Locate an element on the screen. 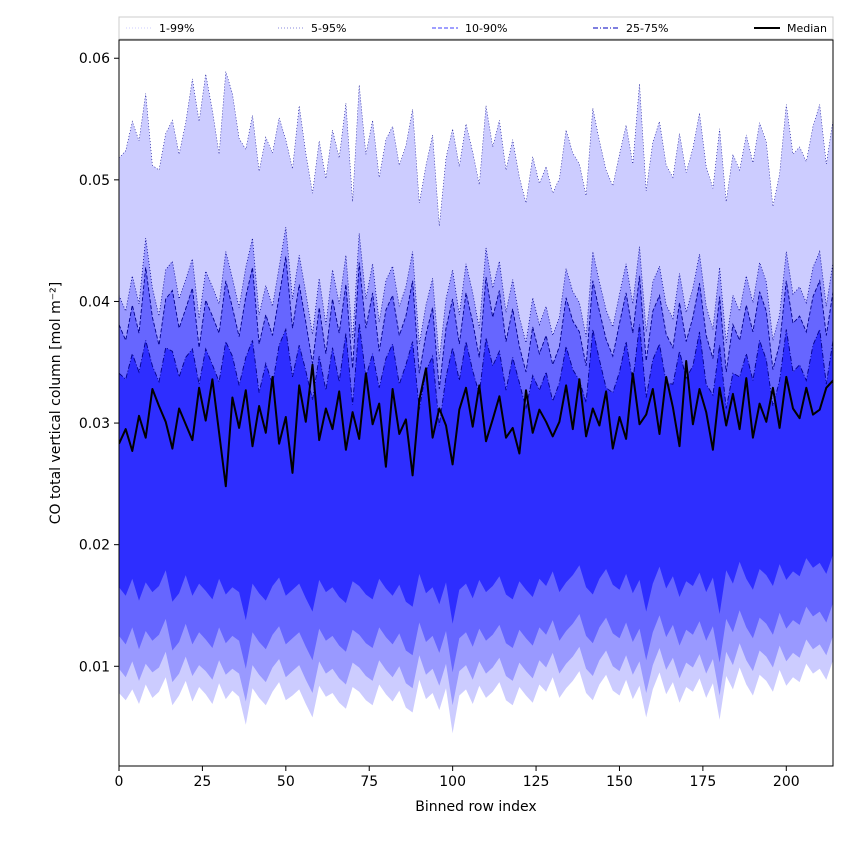 This screenshot has height=850, width=850. x-tick-label: 25 is located at coordinates (202, 782).